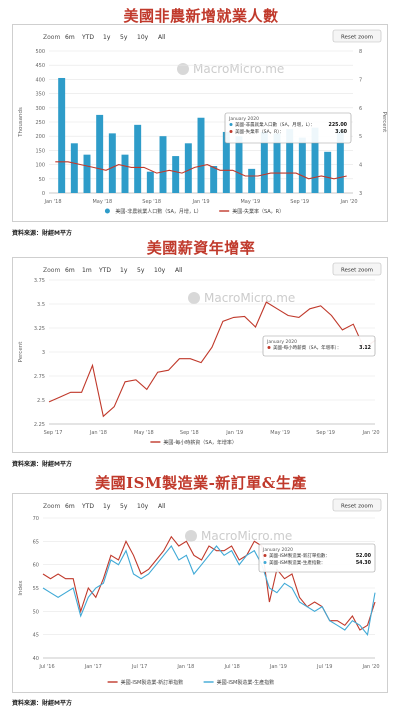 Image resolution: width=402 pixels, height=710 pixels. Describe the element at coordinates (51, 270) in the screenshot. I see `c2-zoom-label: Zoom` at that location.